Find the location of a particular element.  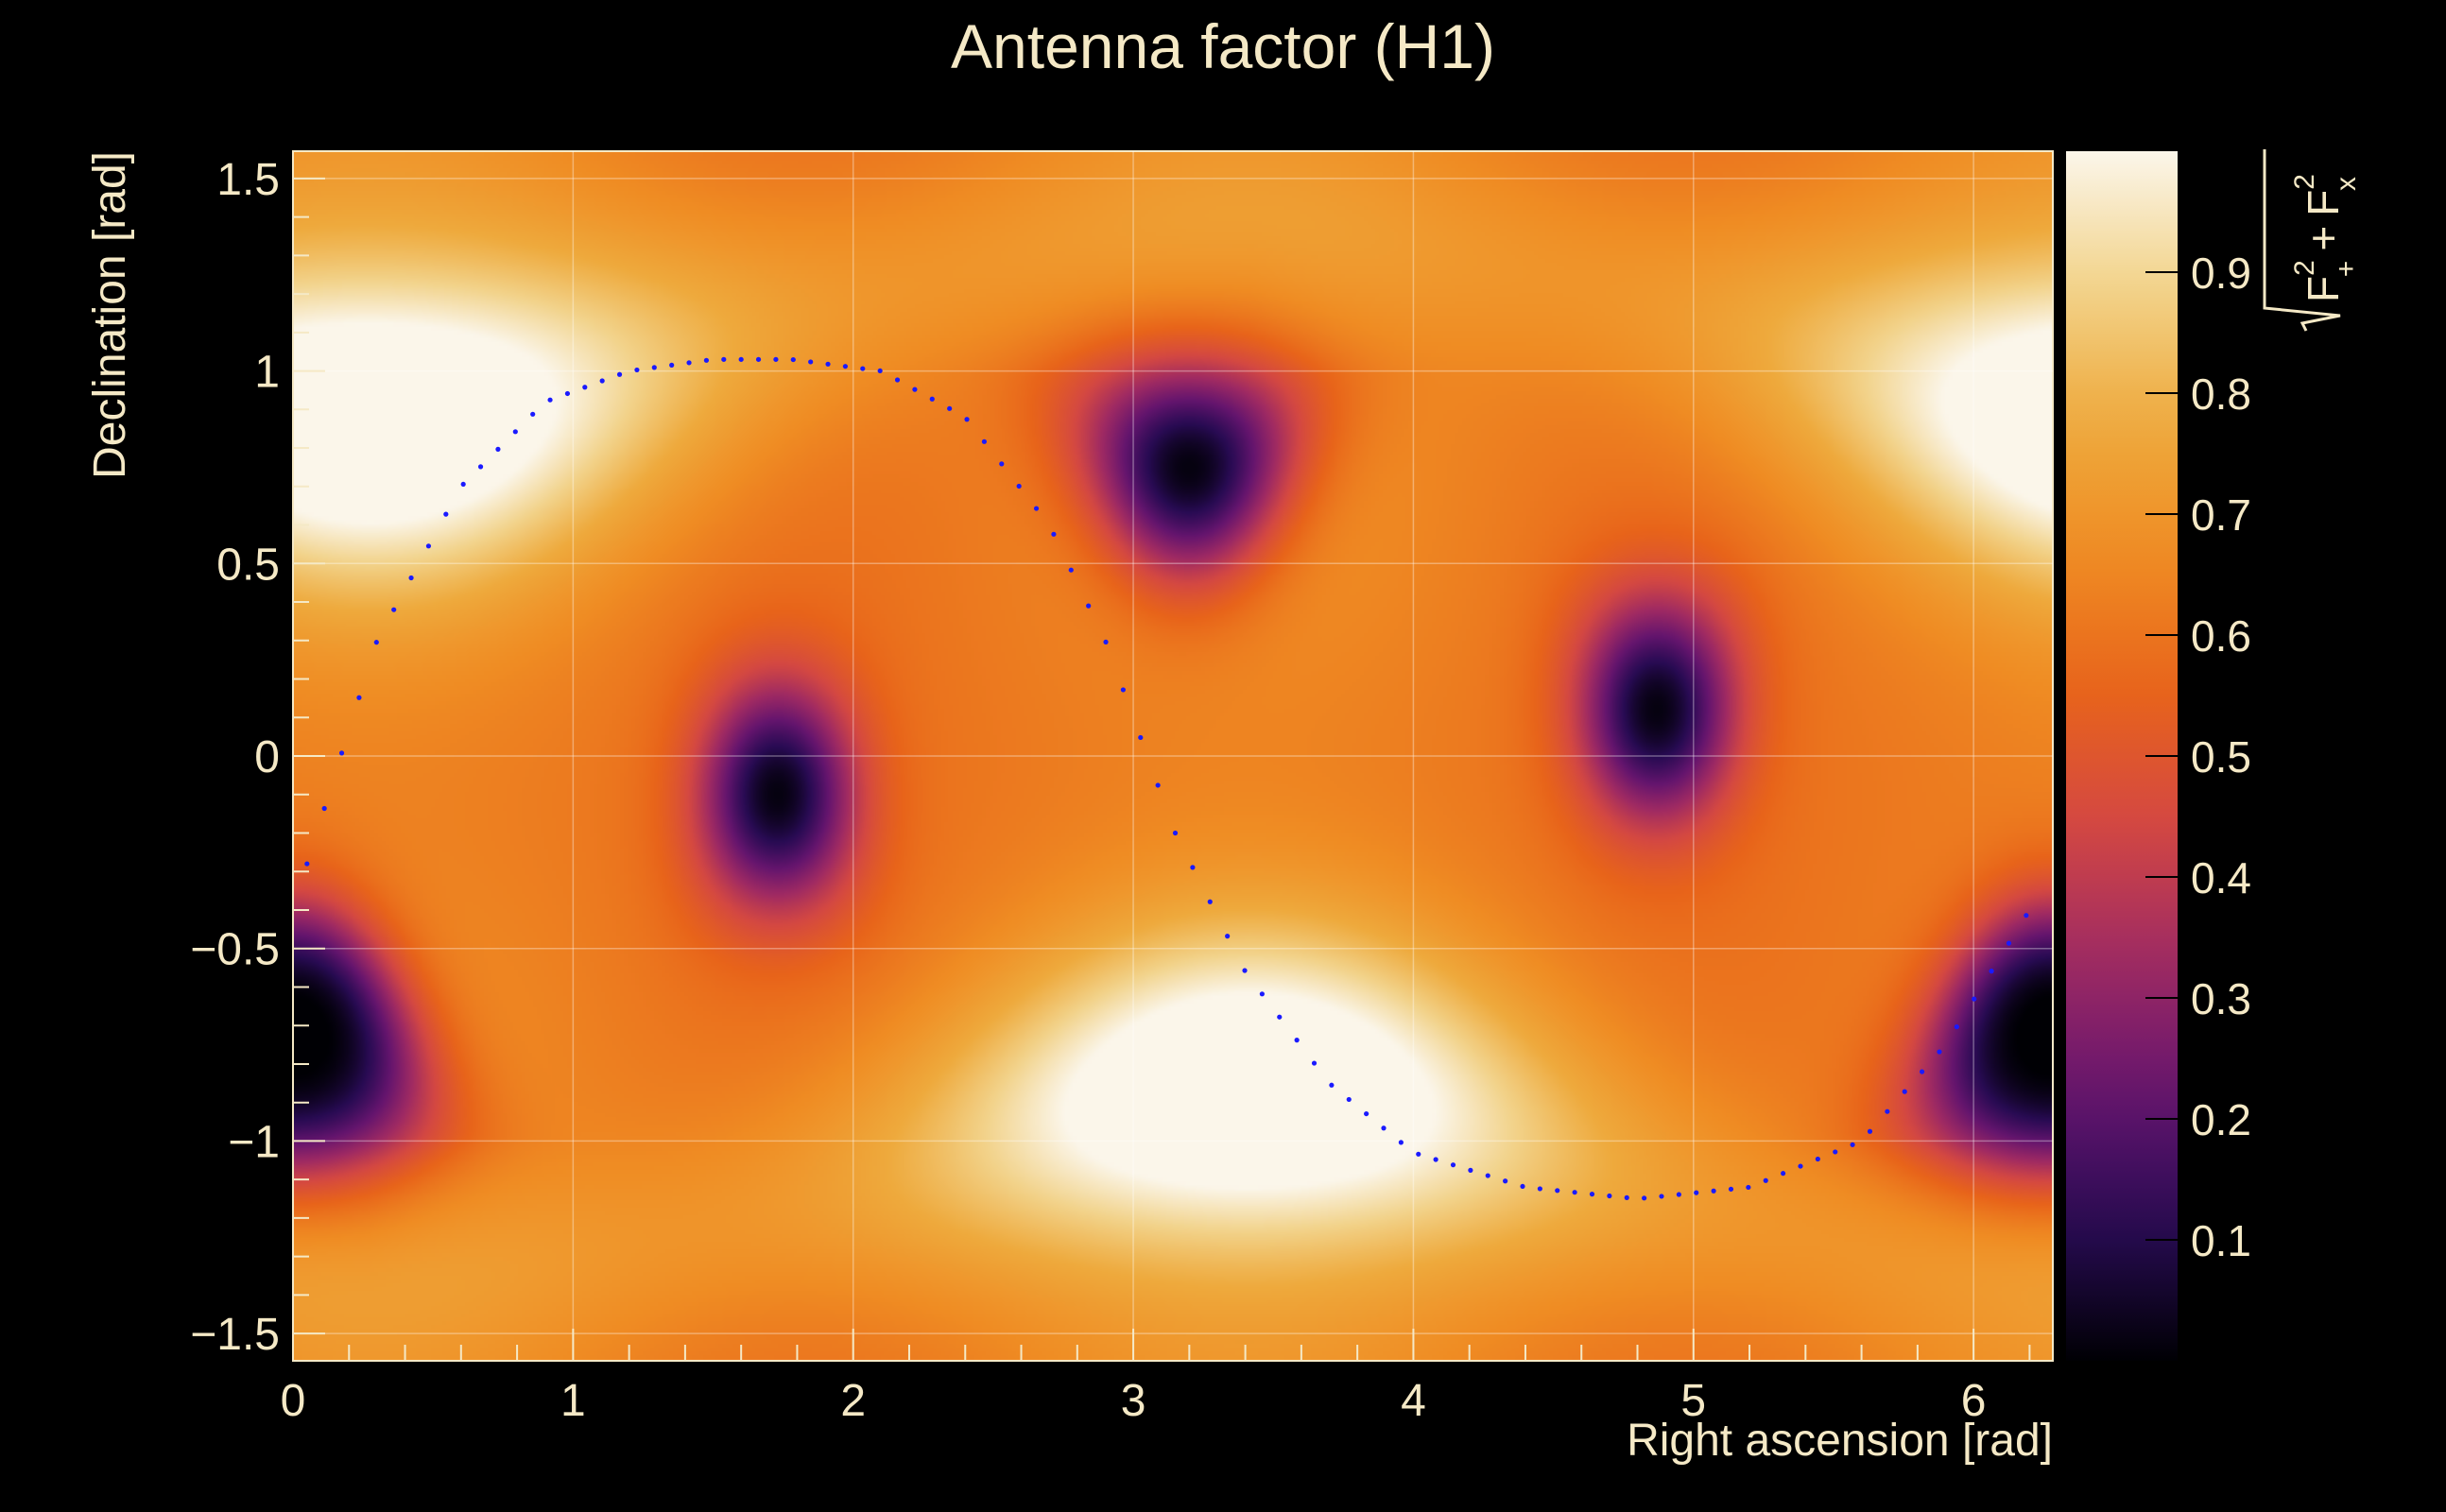

y-tick-label: 1 is located at coordinates (267, 373).